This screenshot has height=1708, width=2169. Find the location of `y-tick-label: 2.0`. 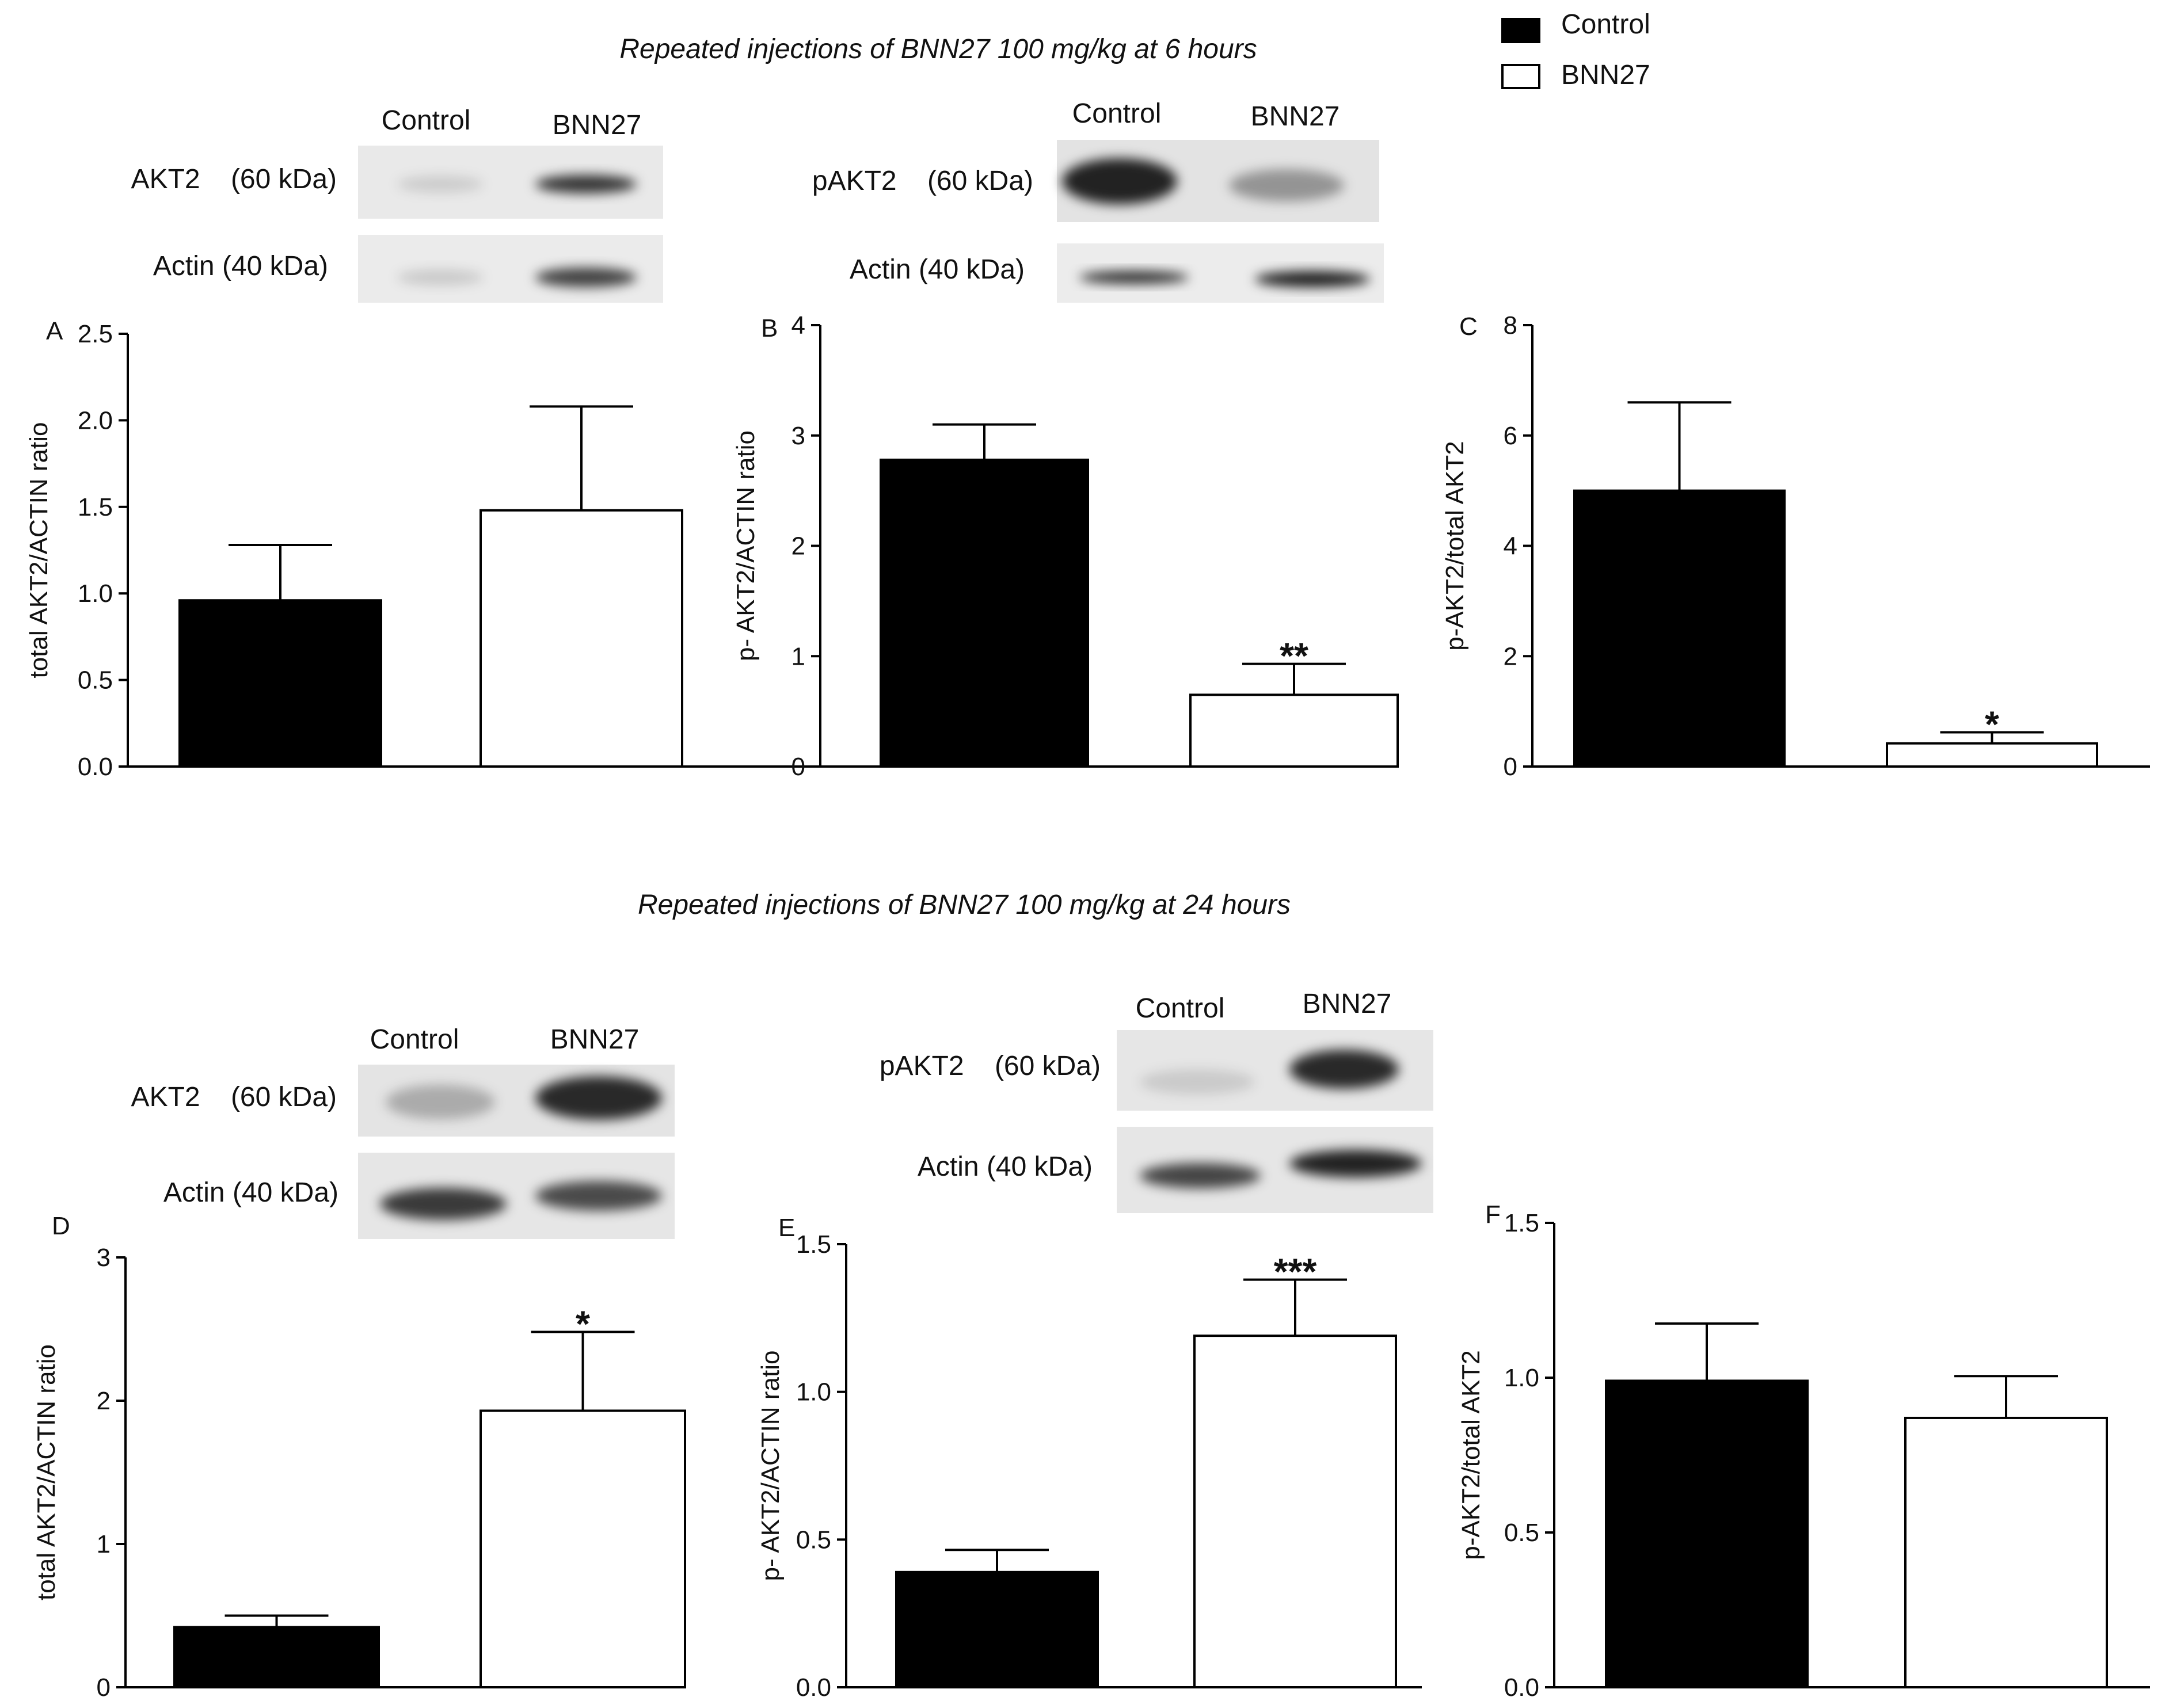

y-tick-label: 2.0 is located at coordinates (95, 420).